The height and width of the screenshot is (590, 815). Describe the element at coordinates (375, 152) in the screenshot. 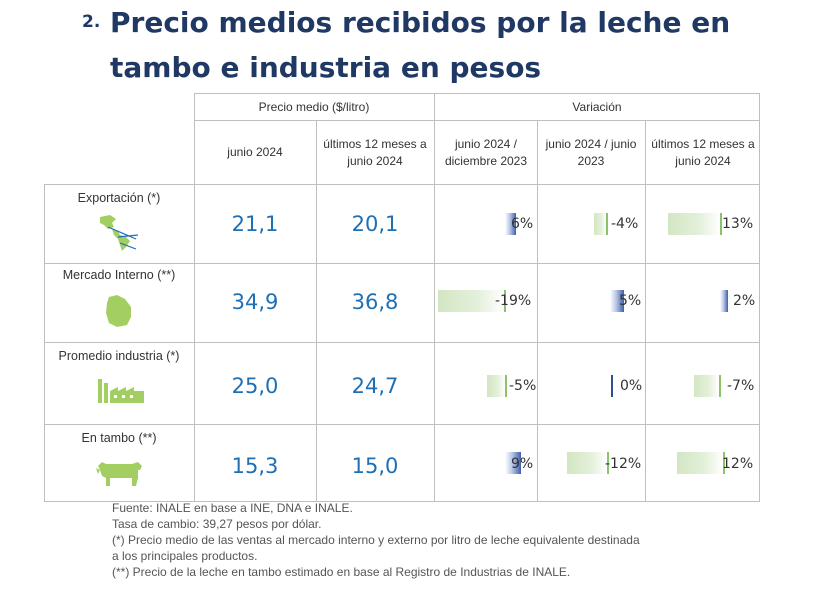

I see `header-col-12m: últimos 12 meses a junio 2024` at that location.